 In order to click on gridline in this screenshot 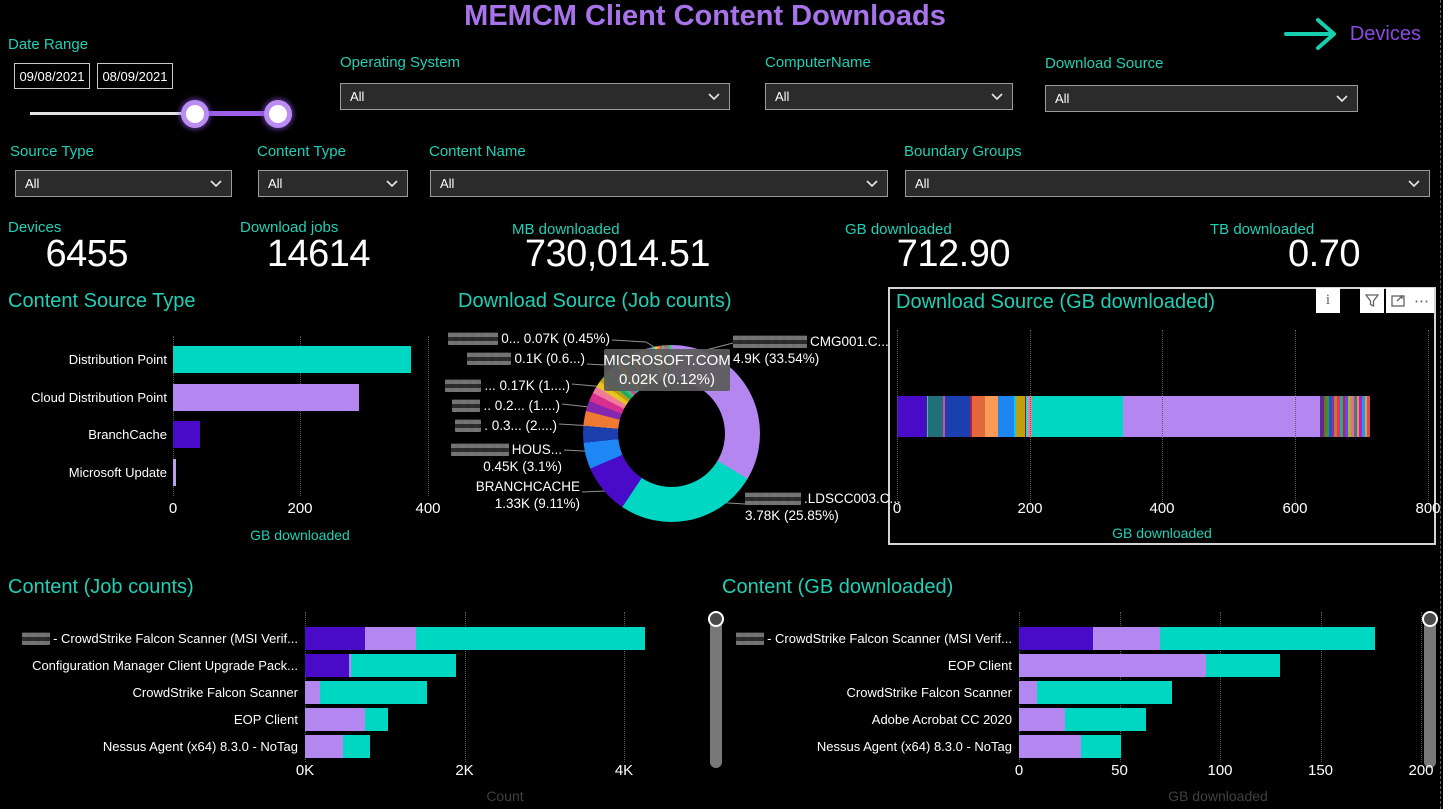, I will do `click(428, 416)`.